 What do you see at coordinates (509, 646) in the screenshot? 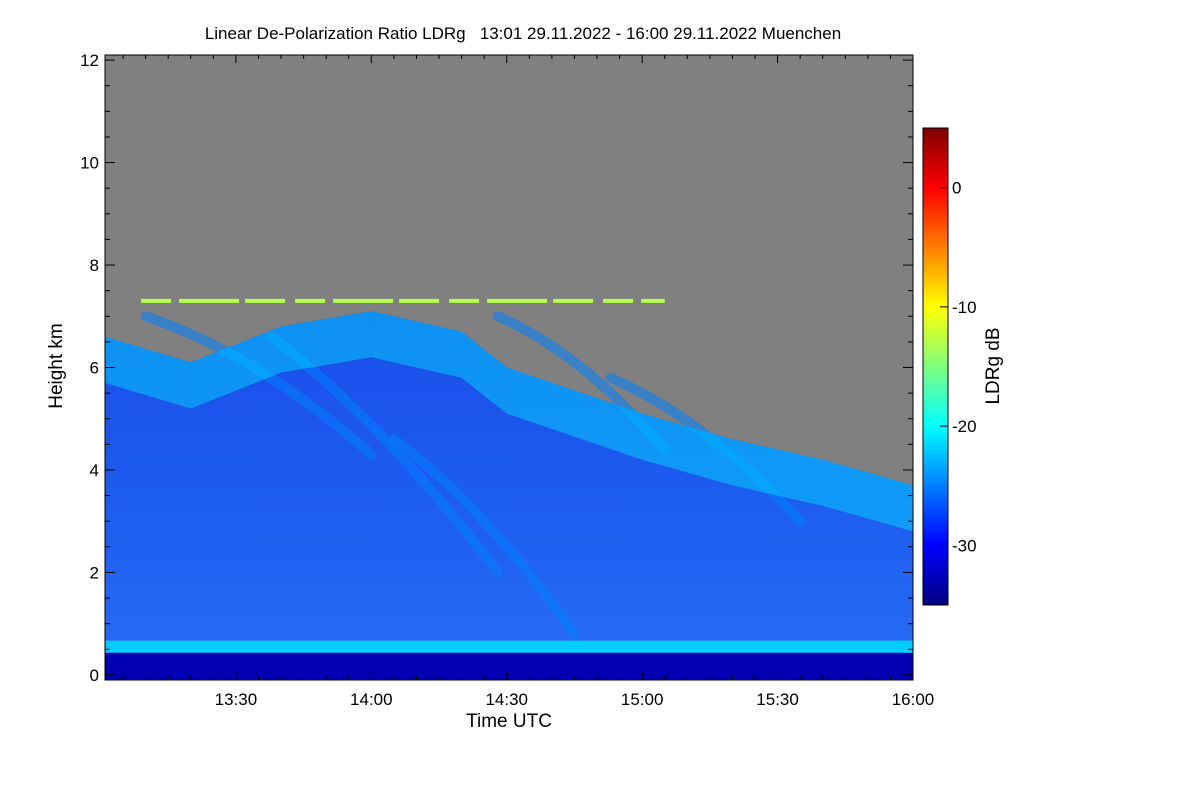
I see `boundary-layer-band` at bounding box center [509, 646].